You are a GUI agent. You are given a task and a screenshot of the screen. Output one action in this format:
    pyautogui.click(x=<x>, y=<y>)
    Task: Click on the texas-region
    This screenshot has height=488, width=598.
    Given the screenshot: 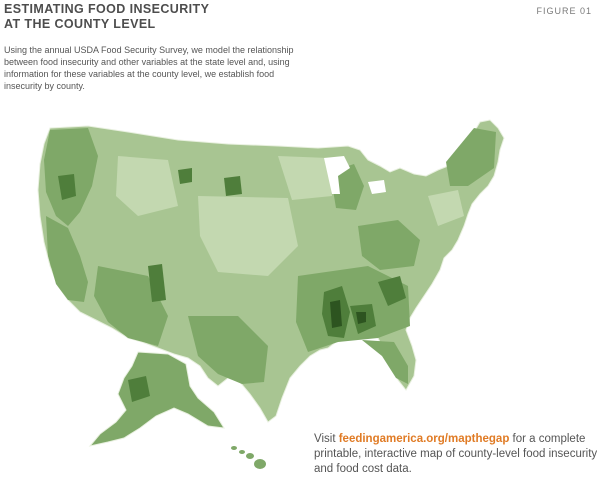 What is the action you would take?
    pyautogui.click(x=228, y=350)
    